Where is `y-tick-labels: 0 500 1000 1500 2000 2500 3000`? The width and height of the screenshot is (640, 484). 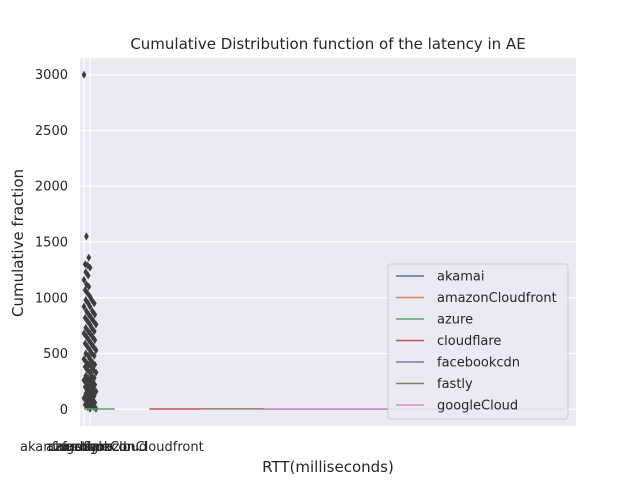 y-tick-labels: 0 500 1000 1500 2000 2500 3000 is located at coordinates (51, 243).